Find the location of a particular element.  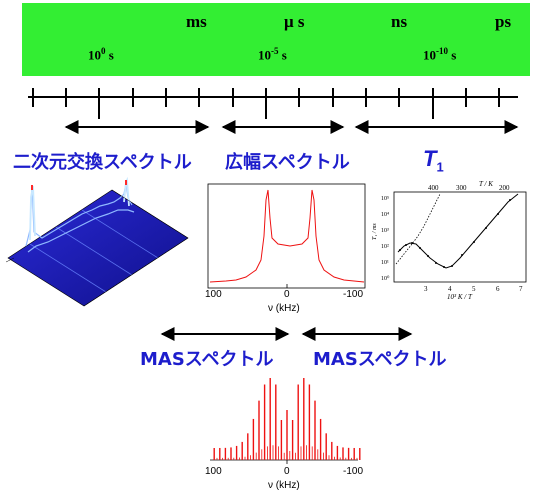

t1-top-label: T / K is located at coordinates (486, 184).